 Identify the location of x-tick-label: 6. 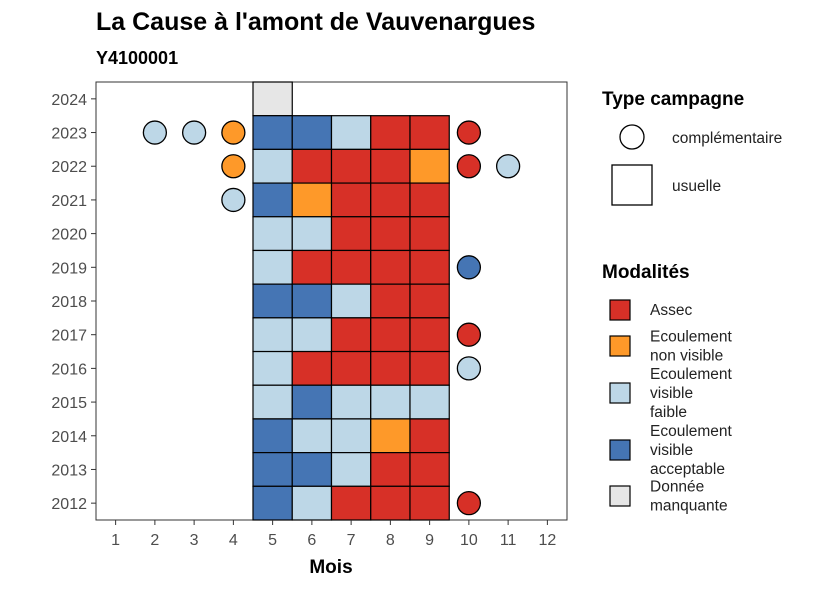
(311, 540).